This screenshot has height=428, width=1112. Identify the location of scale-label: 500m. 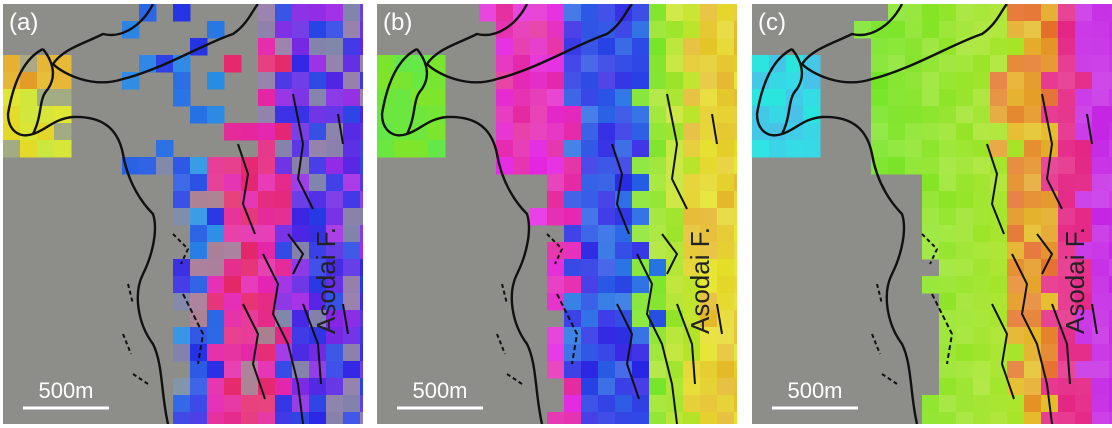
(814, 390).